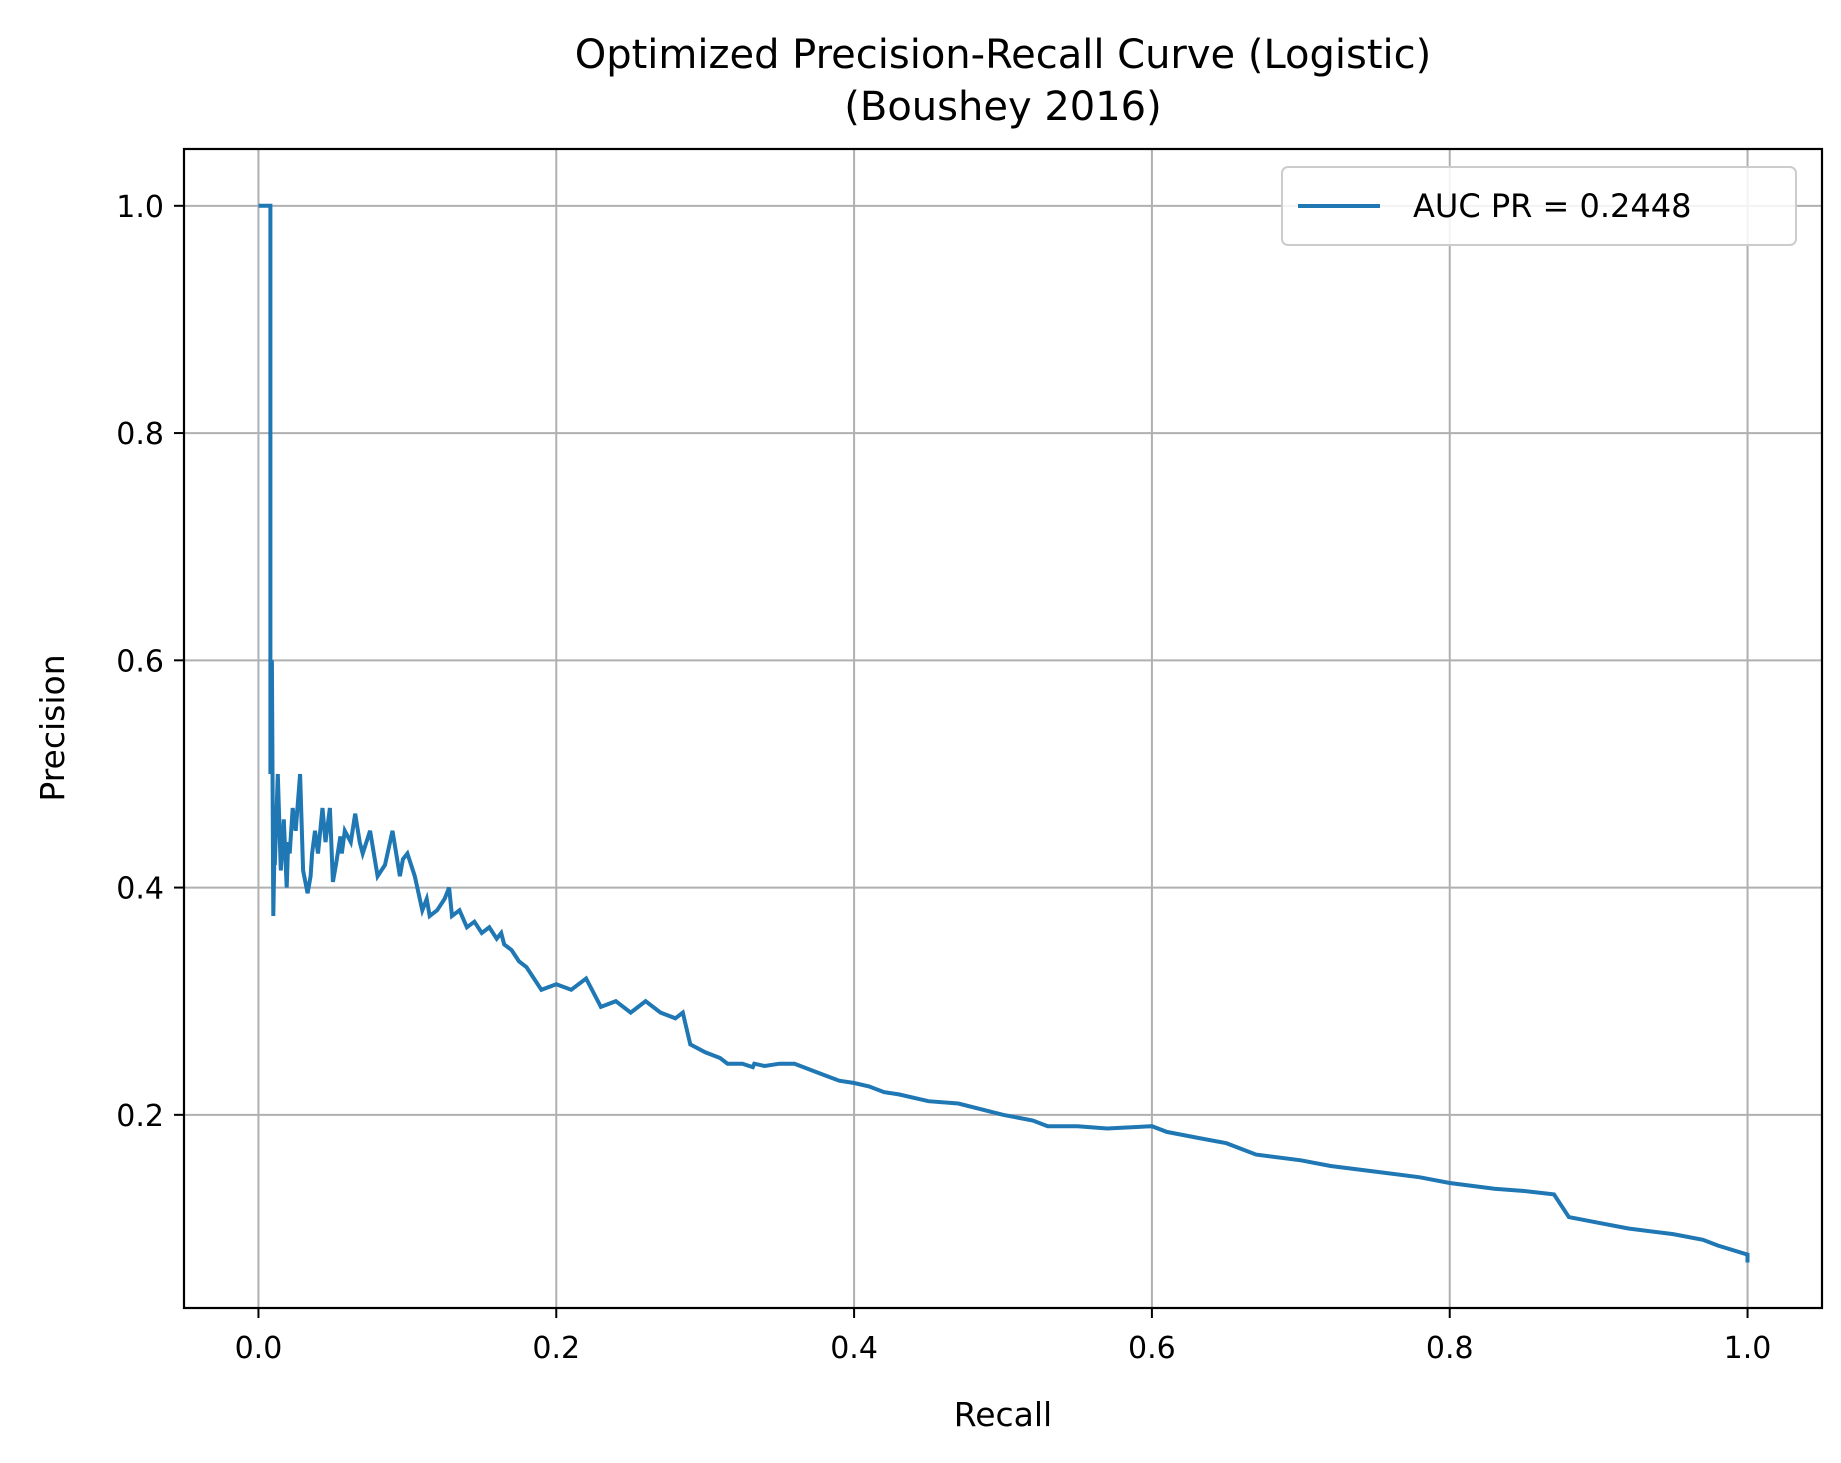  I want to click on y-tick-label: 1.0, so click(140, 207).